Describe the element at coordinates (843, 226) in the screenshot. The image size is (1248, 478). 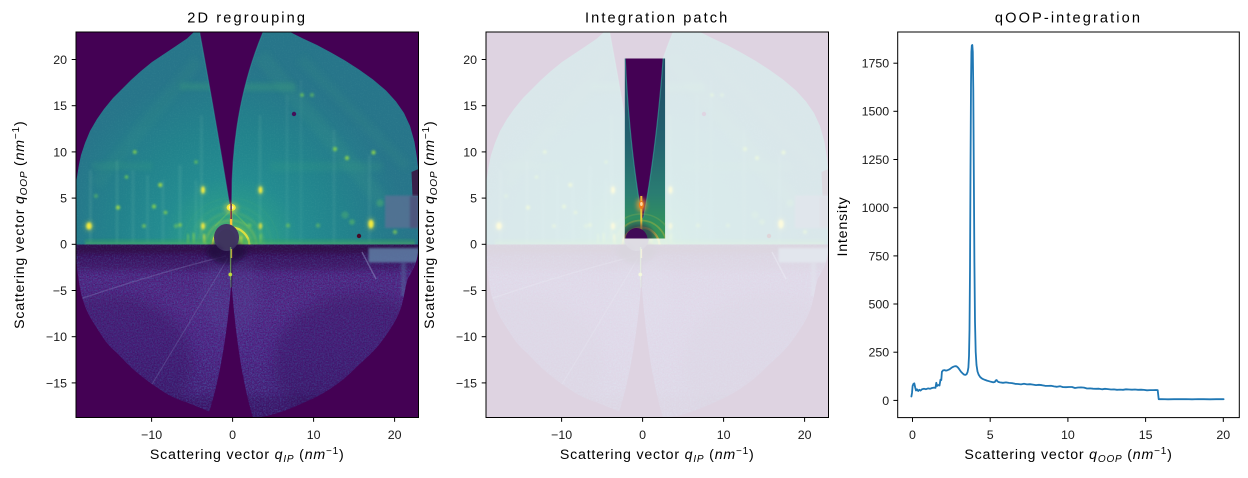
I see `svg-text: Intensity` at that location.